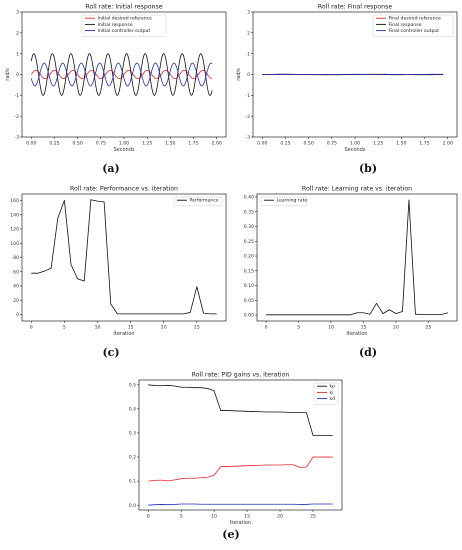 This screenshot has width=462, height=550. I want to click on y-tick-label: 80, so click(16, 258).